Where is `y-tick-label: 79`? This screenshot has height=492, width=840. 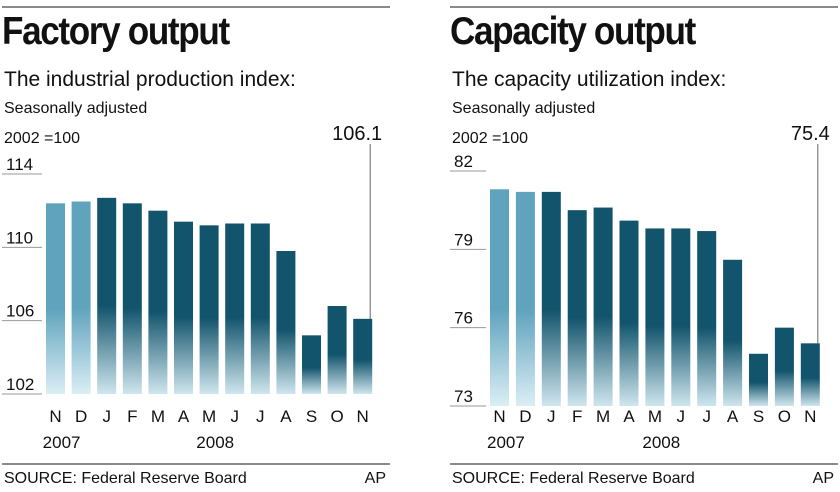
y-tick-label: 79 is located at coordinates (463, 239).